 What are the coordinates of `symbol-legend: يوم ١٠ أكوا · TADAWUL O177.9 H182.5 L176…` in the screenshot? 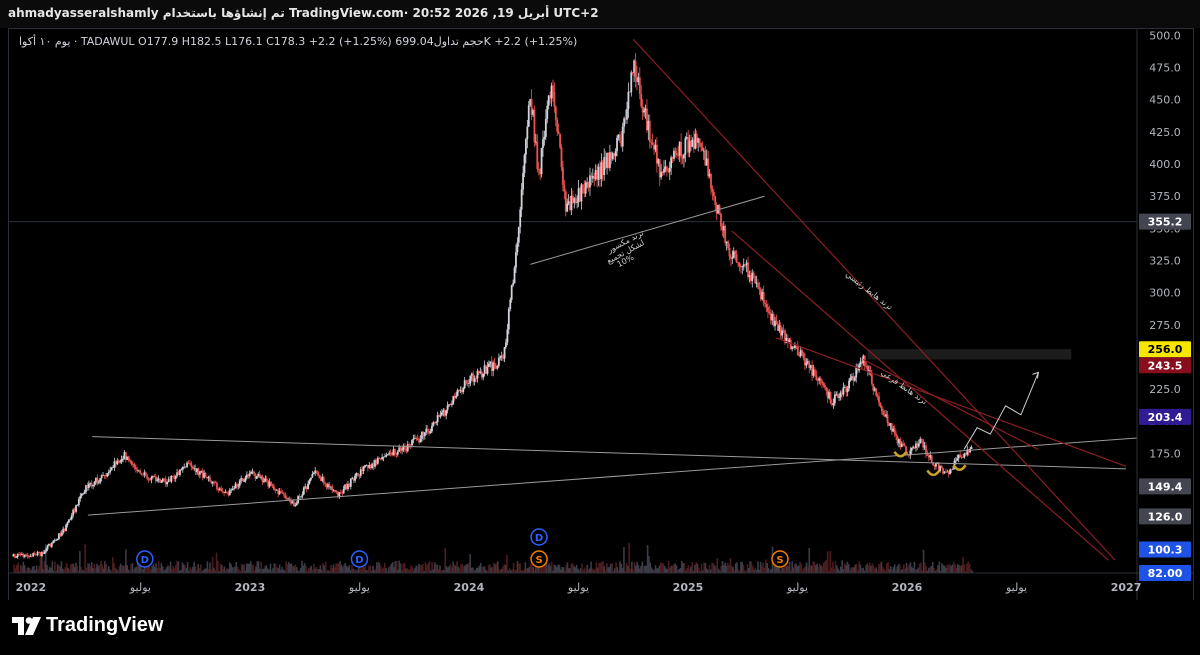 It's located at (298, 41).